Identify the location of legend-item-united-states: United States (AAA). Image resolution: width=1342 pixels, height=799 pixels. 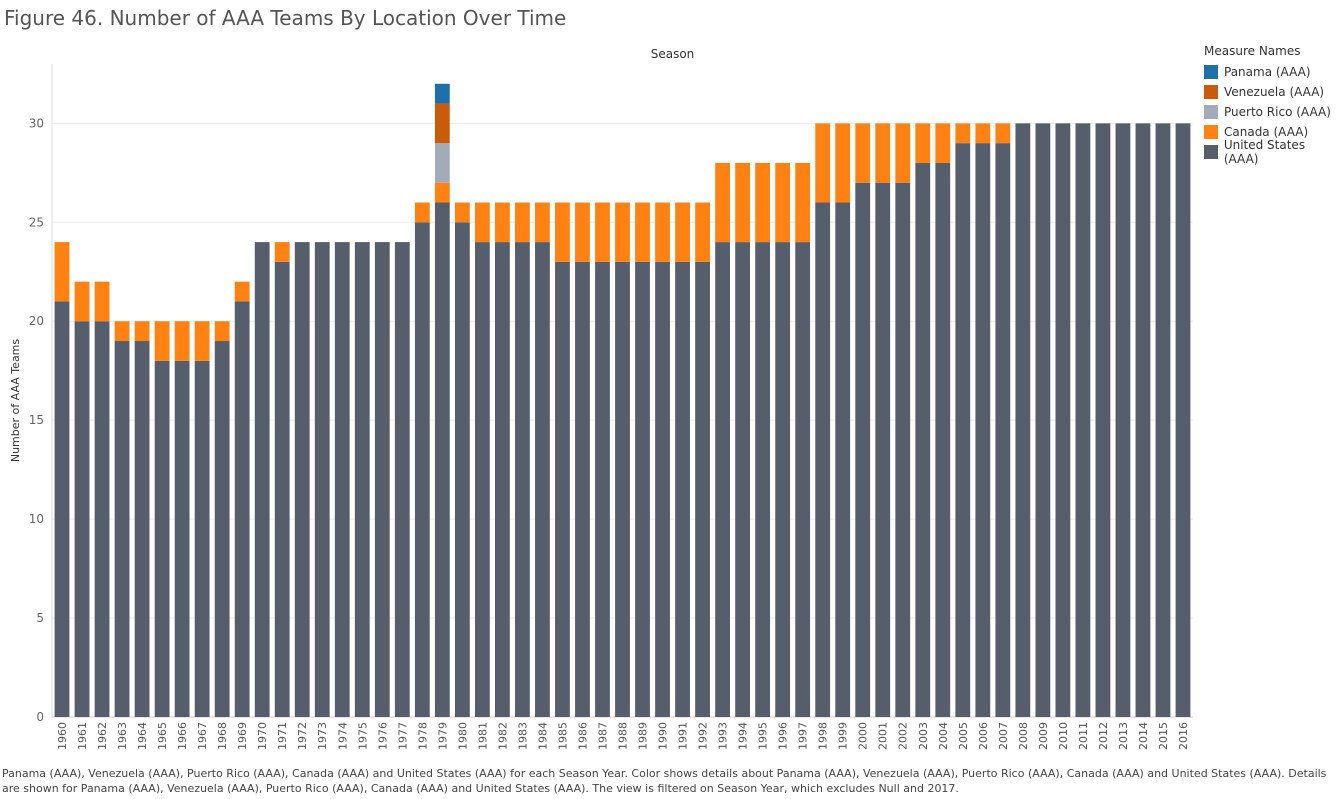
(1273, 152).